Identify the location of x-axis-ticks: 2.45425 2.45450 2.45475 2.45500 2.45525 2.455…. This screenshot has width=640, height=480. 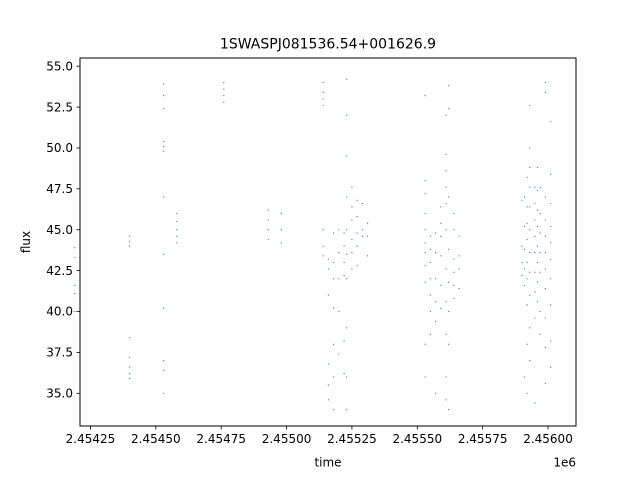
(319, 436).